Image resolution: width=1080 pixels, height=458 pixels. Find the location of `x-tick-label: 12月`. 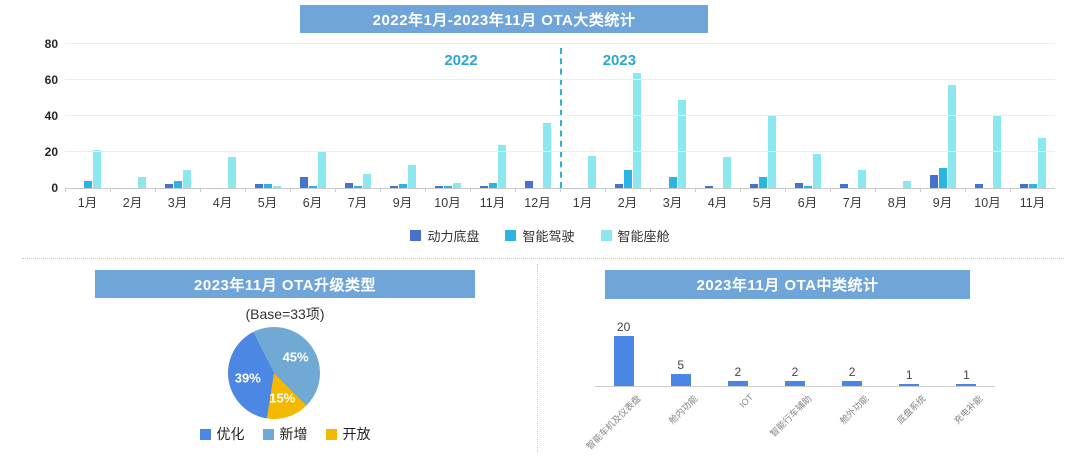

x-tick-label: 12月 is located at coordinates (537, 203).